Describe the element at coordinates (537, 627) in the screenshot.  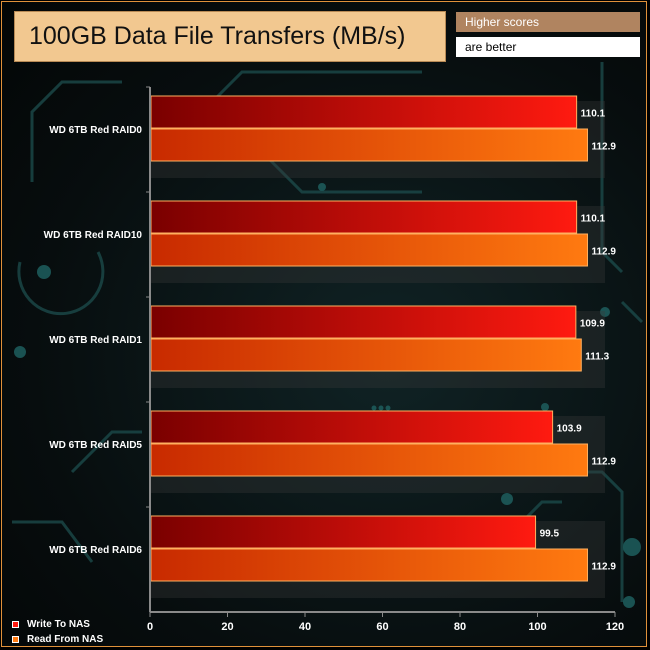
I see `x-tick-label: 100` at that location.